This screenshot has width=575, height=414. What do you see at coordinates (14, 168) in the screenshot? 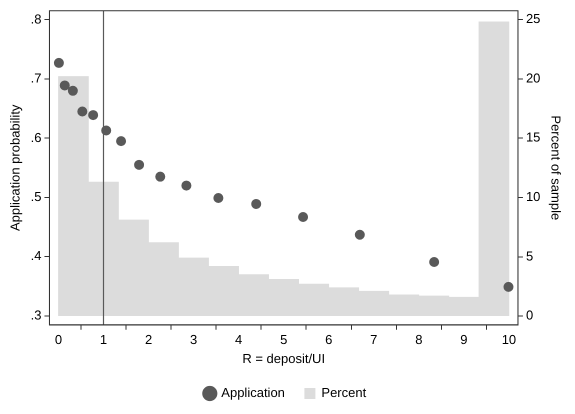
I see `y-axis-title: Application probability` at bounding box center [14, 168].